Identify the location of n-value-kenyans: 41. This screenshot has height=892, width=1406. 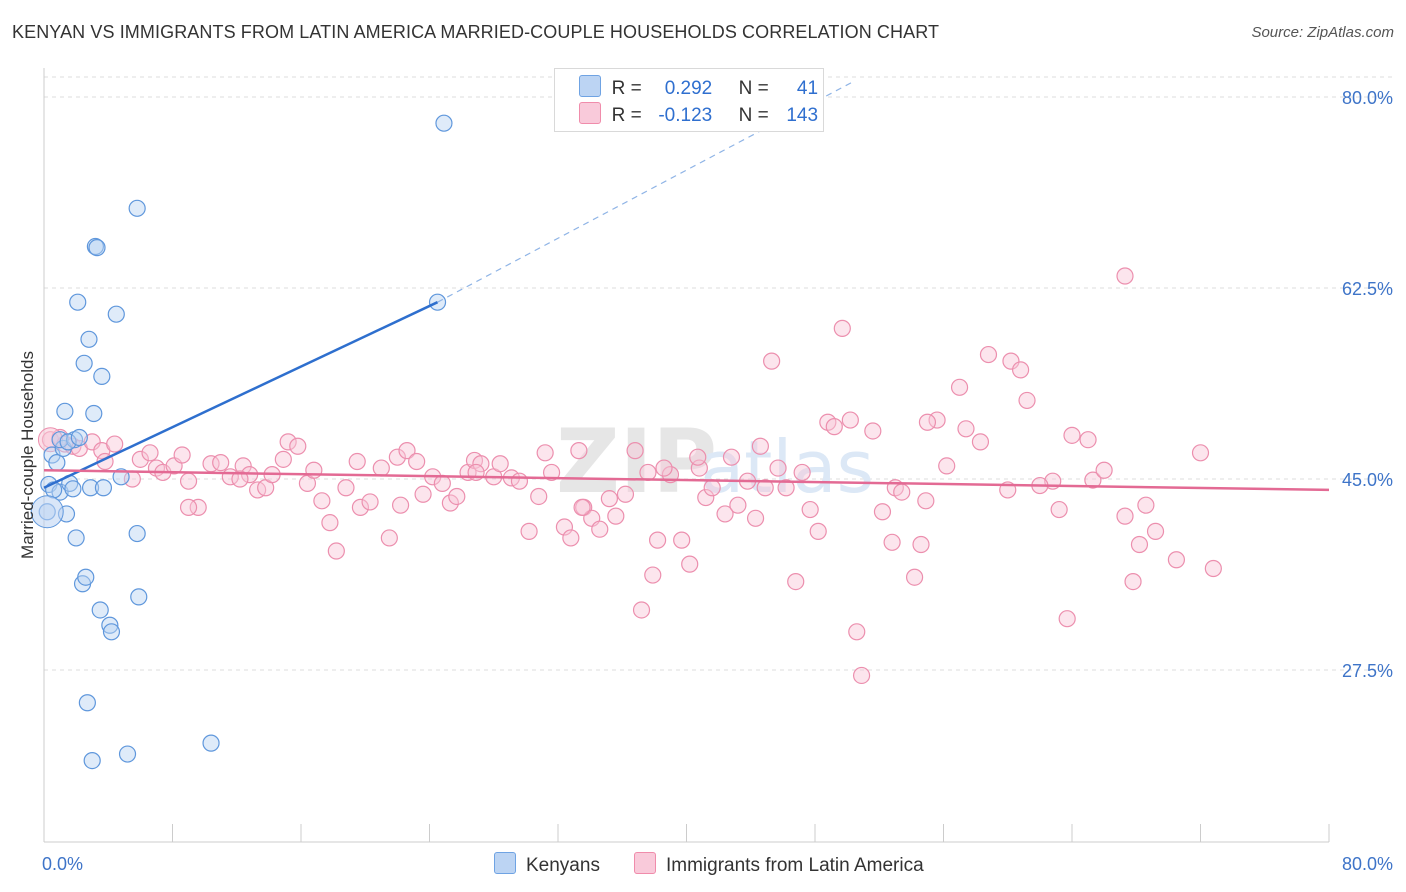
(807, 88).